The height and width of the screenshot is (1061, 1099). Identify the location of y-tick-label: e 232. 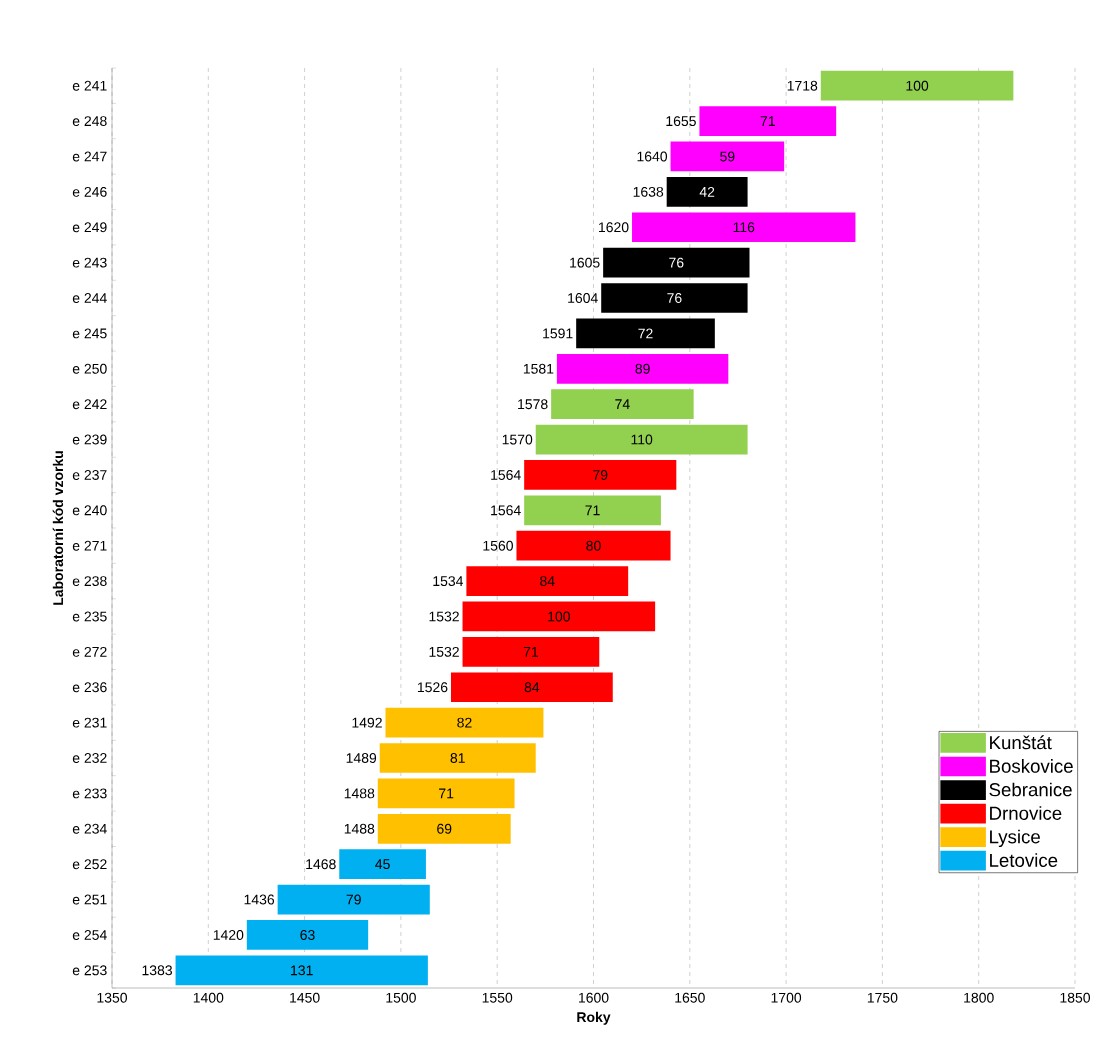
(89, 758).